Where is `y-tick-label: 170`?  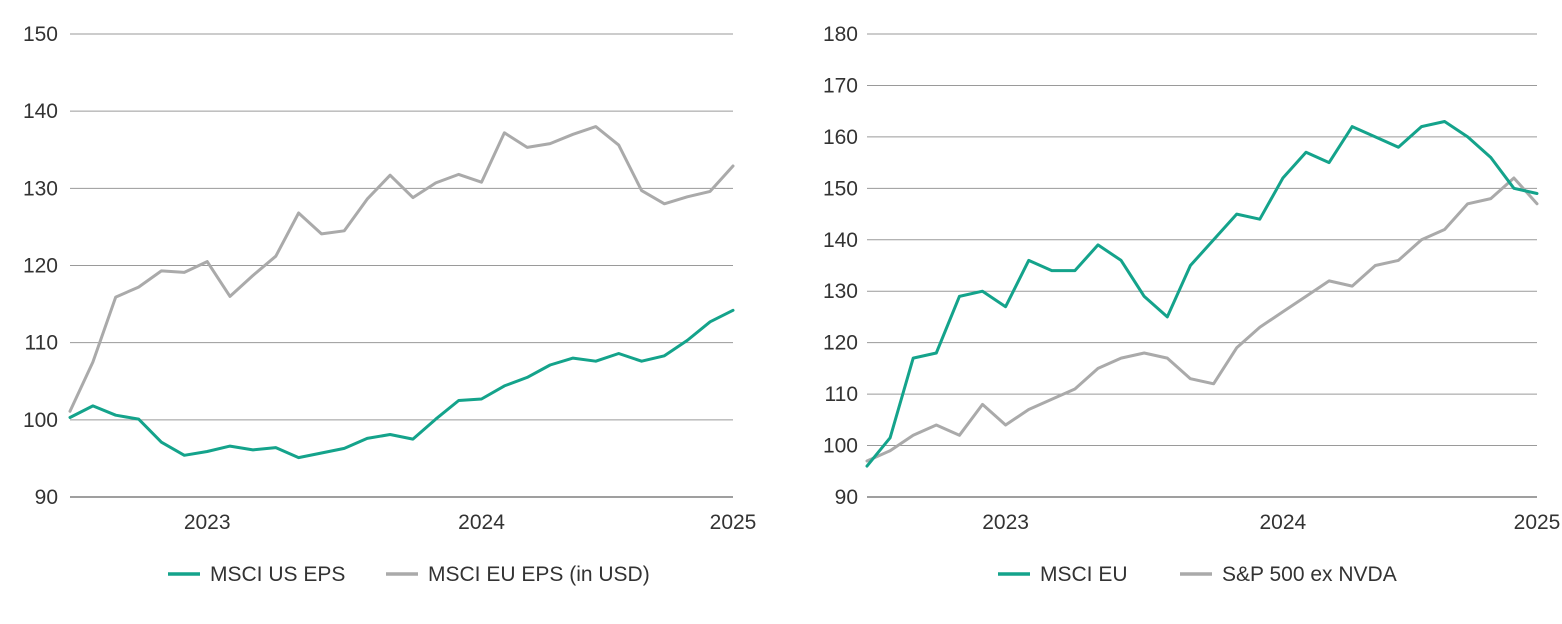
y-tick-label: 170 is located at coordinates (840, 85).